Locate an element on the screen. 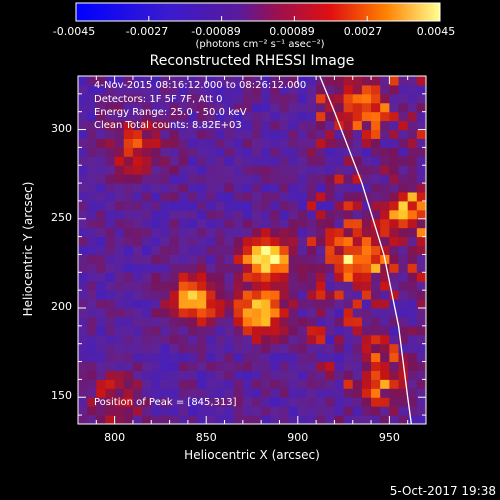 The image size is (500, 500). energy-range-label: Energy Range: 25.0 - 50.0 keV is located at coordinates (170, 112).